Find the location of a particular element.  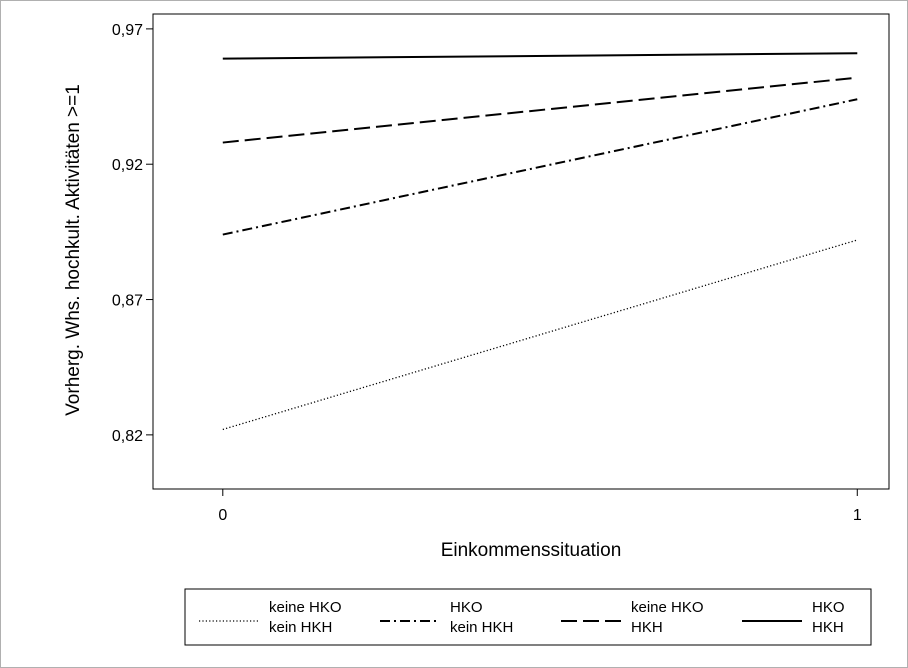

x-tick-label: 0 is located at coordinates (222, 515).